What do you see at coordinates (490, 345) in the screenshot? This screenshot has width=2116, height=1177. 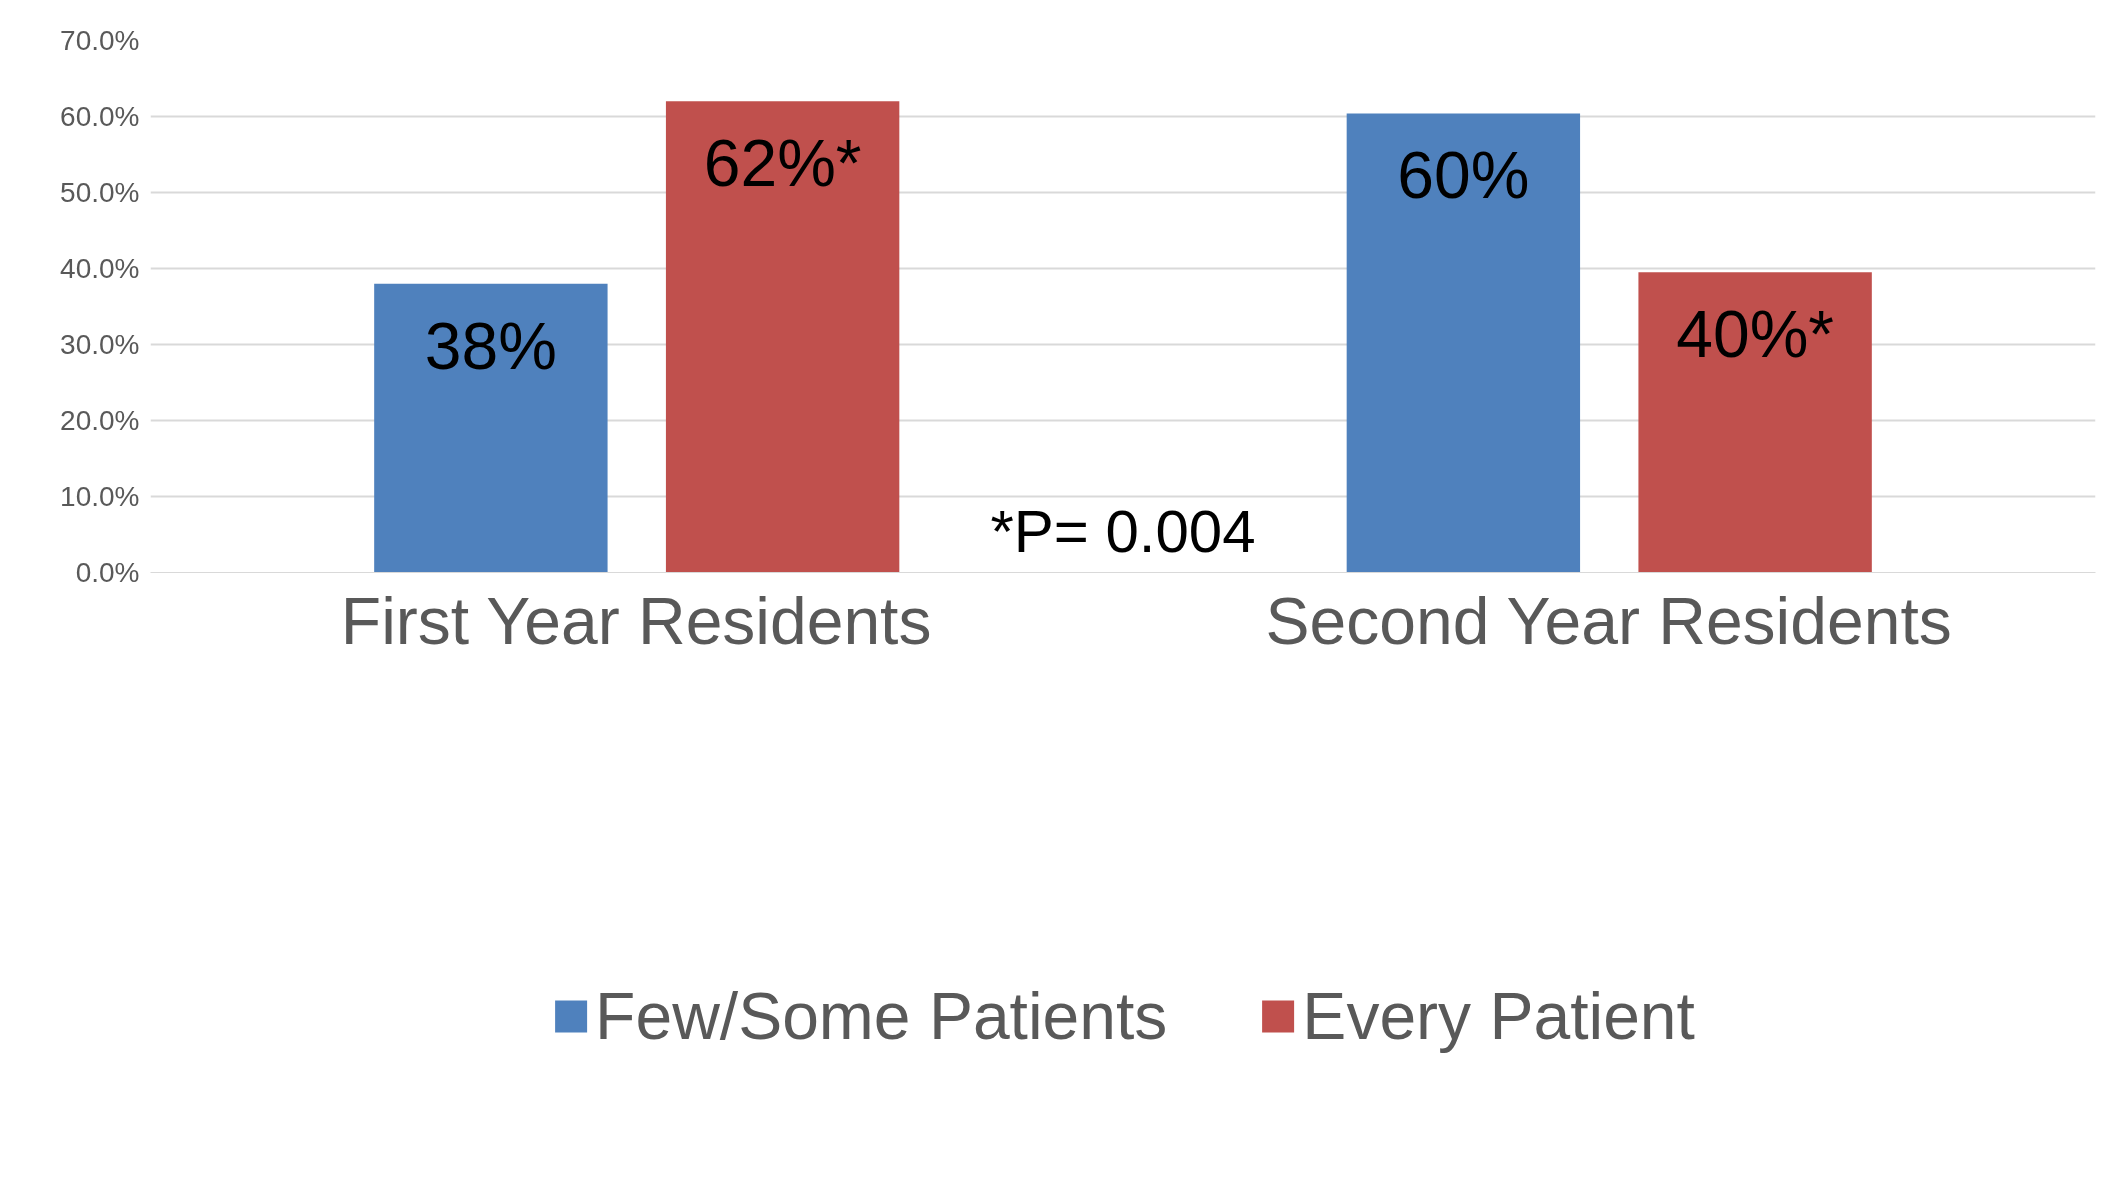 I see `data-label: 38%` at bounding box center [490, 345].